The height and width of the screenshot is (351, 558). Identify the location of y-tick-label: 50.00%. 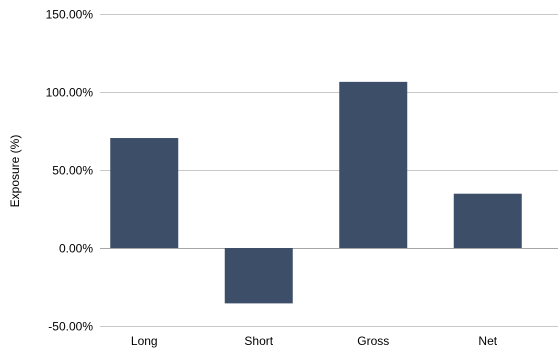
(72, 171).